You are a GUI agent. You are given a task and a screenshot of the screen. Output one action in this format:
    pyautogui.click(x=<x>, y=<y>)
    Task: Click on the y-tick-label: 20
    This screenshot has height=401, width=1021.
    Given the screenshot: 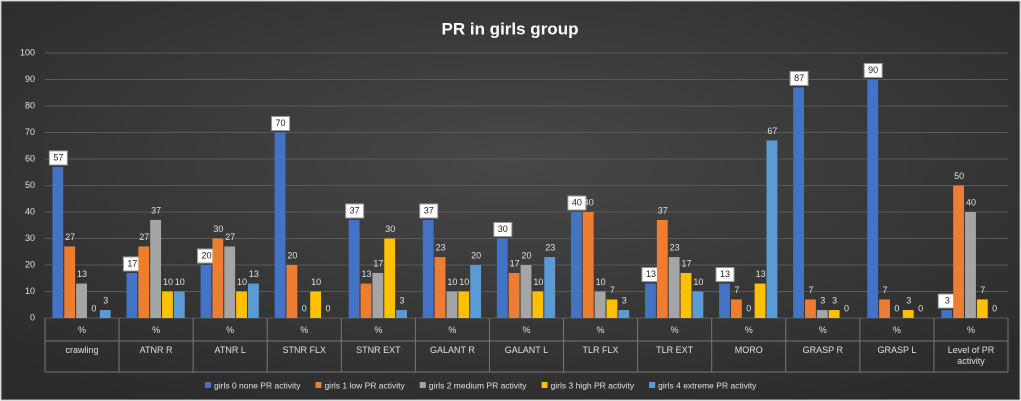 What is the action you would take?
    pyautogui.click(x=30, y=264)
    